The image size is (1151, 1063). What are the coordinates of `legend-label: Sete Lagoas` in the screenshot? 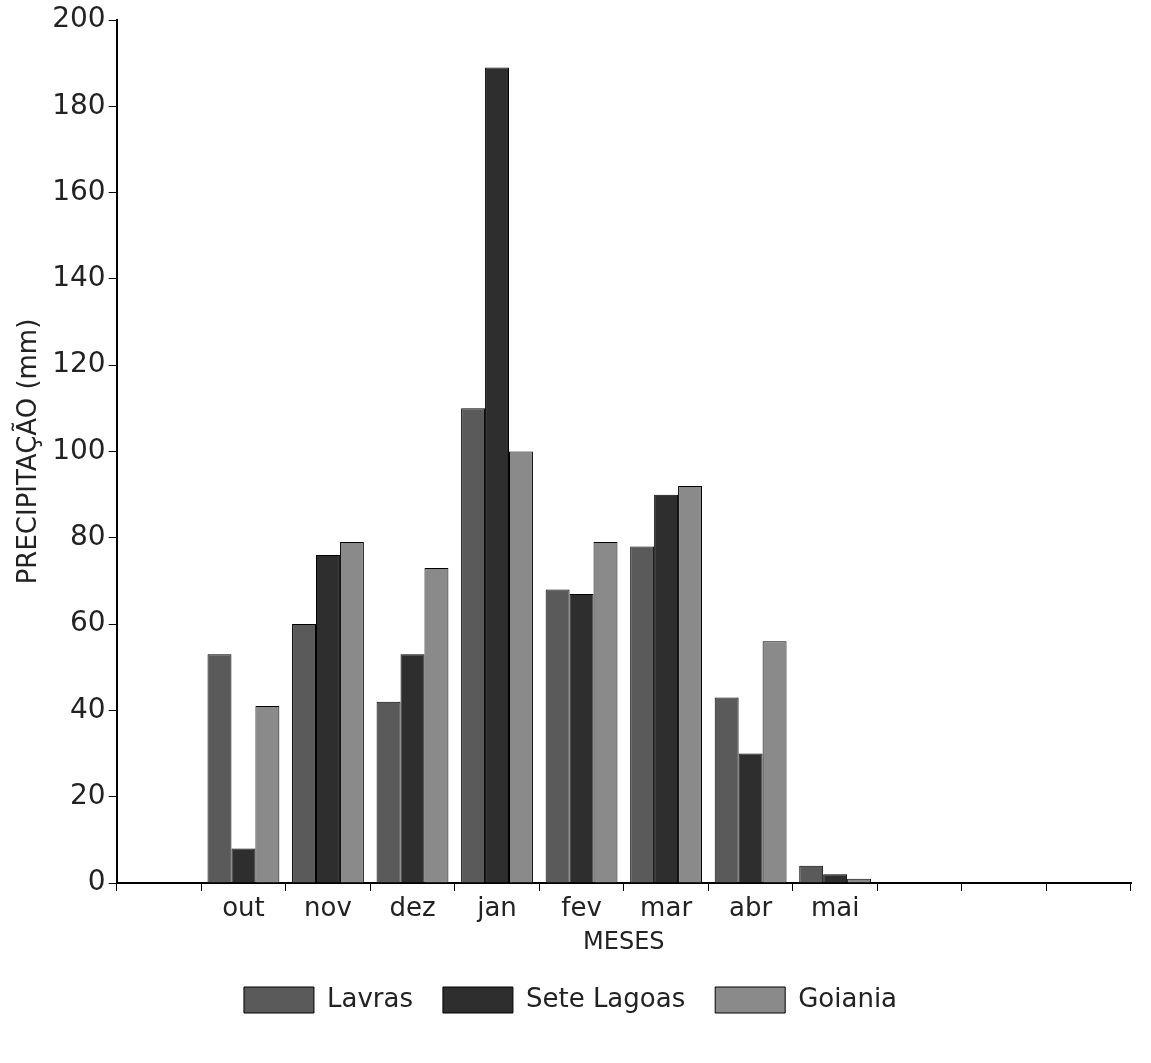 It's located at (605, 997).